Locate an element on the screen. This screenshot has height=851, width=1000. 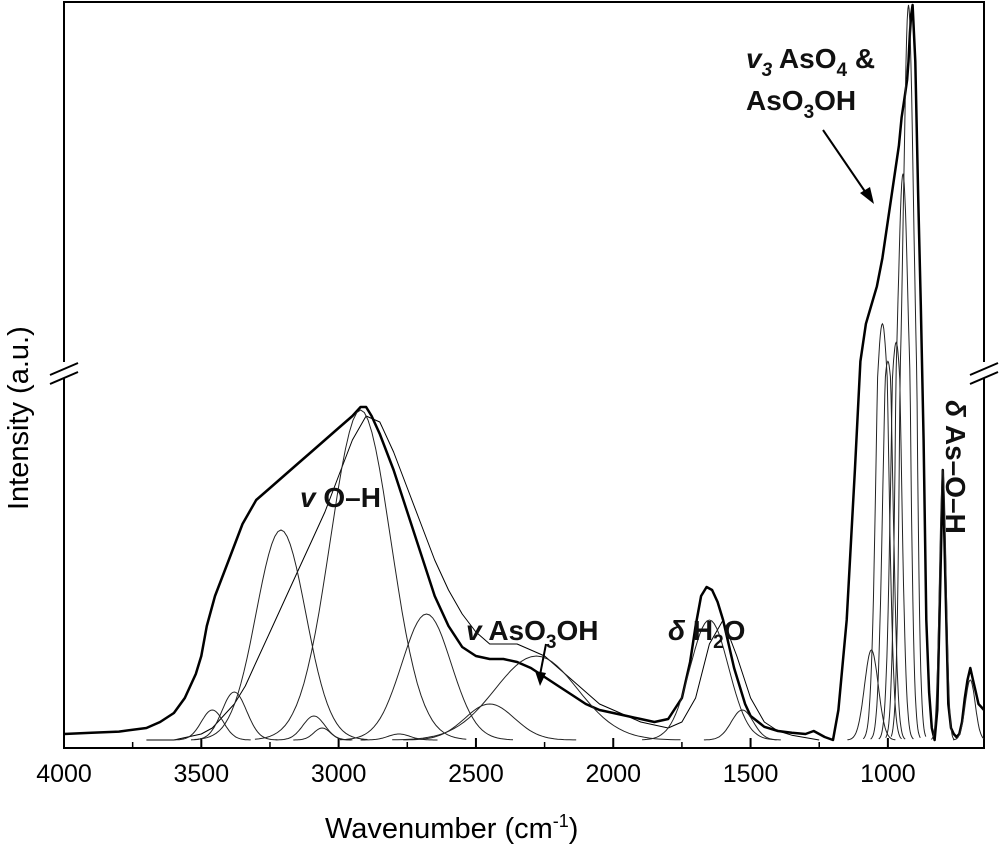
annotation-v-oh: v O–H is located at coordinates (340, 497).